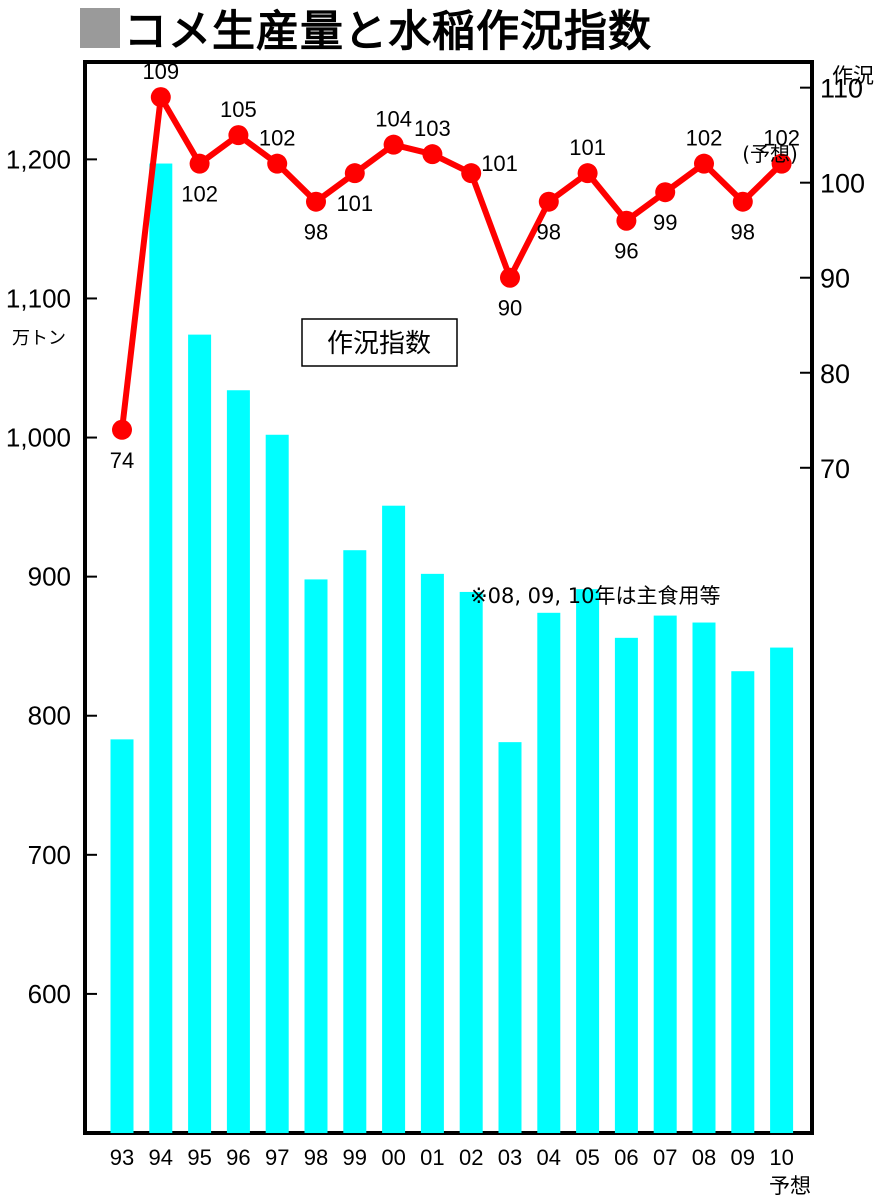  What do you see at coordinates (160, 71) in the screenshot?
I see `index-value-label: 109` at bounding box center [160, 71].